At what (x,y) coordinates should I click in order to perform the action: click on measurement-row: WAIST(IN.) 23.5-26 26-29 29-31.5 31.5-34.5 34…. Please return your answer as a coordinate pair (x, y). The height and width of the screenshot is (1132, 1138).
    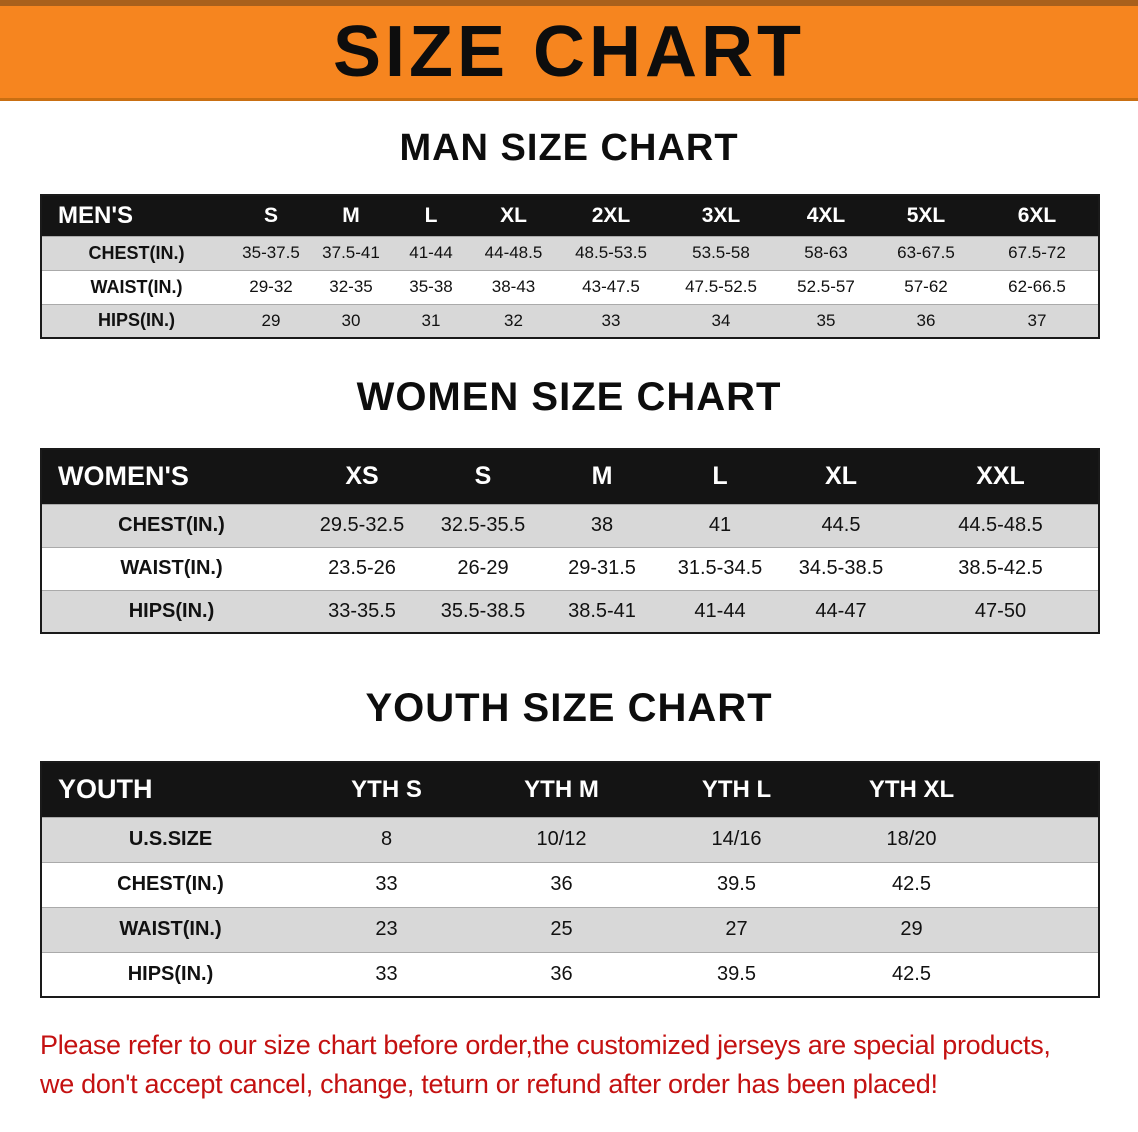
    Looking at the image, I should click on (570, 568).